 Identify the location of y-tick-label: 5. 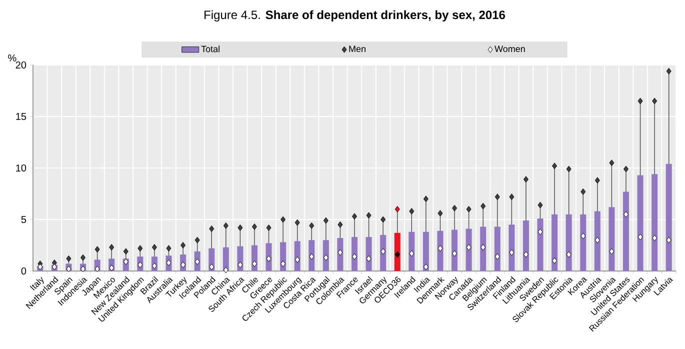
(23, 219).